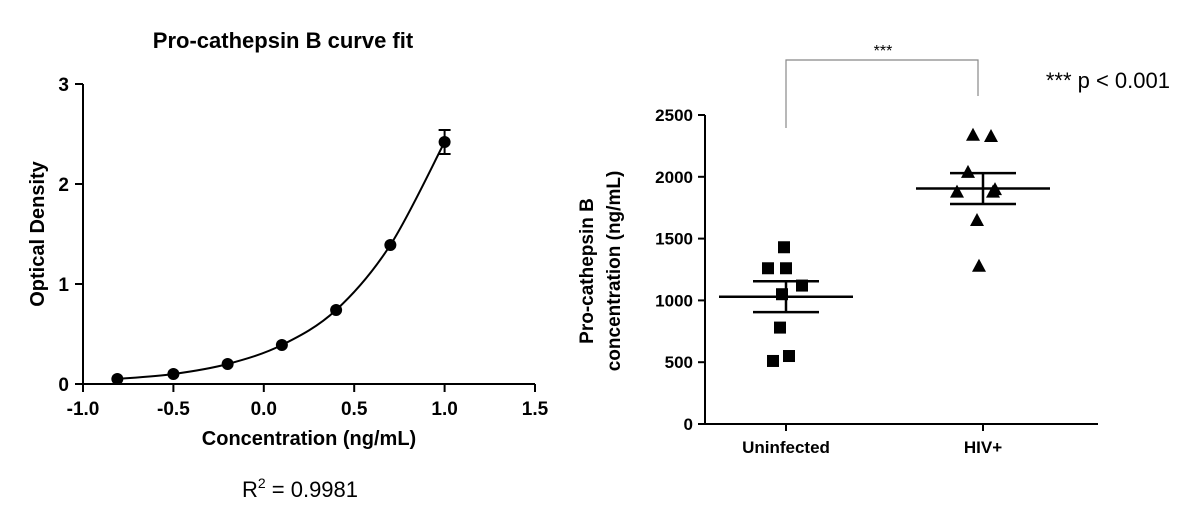  What do you see at coordinates (883, 51) in the screenshot?
I see `significance-stars: ***` at bounding box center [883, 51].